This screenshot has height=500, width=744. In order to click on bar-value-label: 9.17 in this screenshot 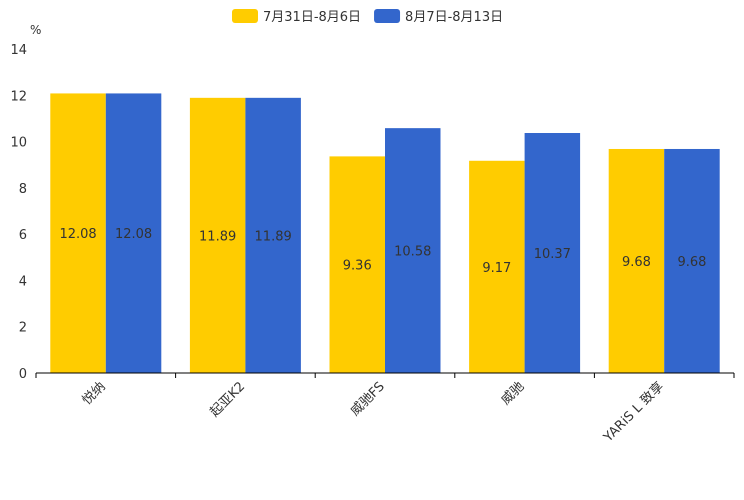, I will do `click(496, 268)`.